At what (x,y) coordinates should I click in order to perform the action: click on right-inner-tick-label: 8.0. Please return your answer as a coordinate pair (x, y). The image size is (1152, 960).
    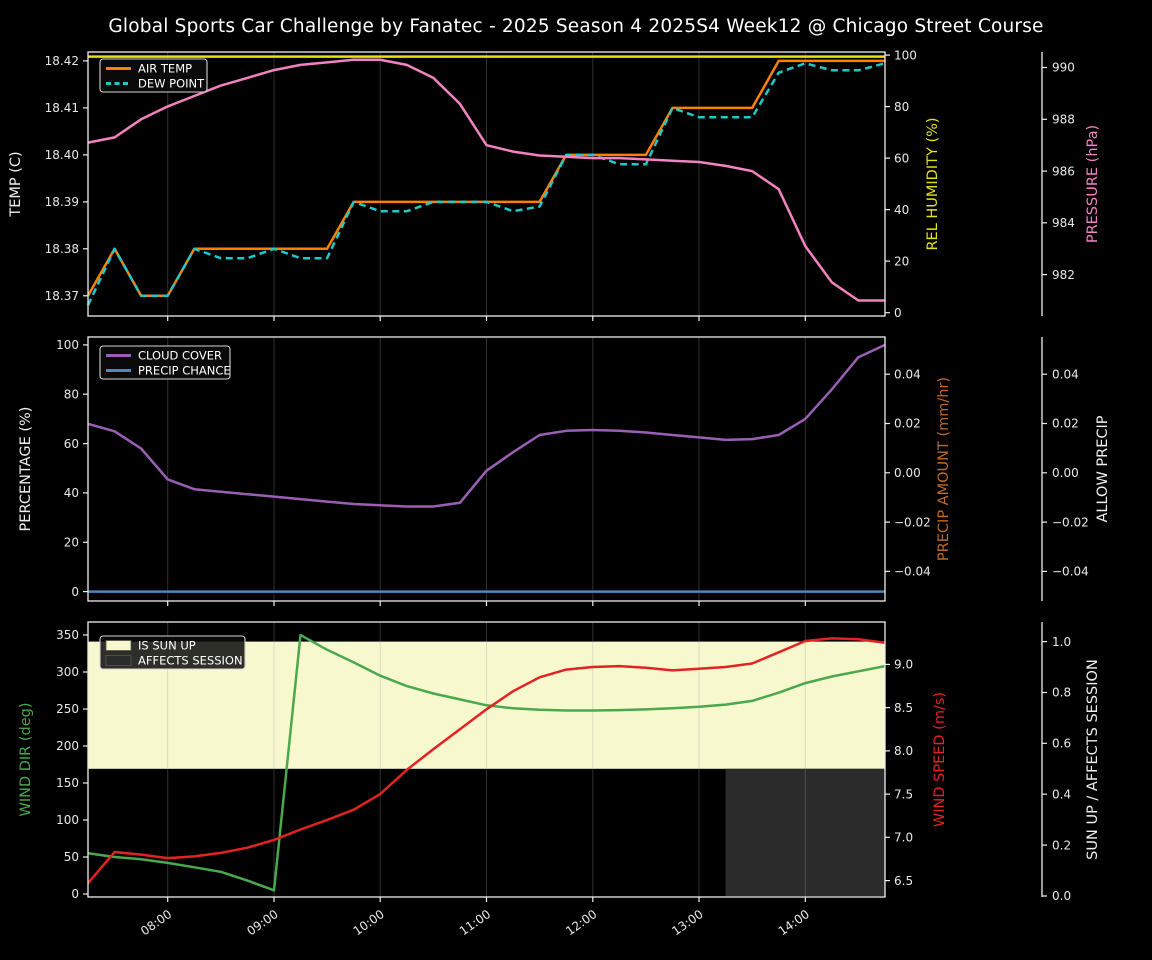
    Looking at the image, I should click on (903, 751).